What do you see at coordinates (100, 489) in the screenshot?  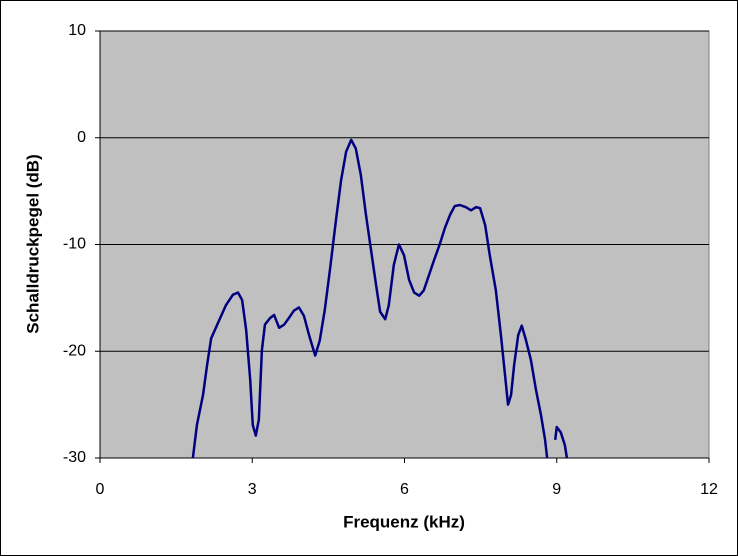 I see `x-tick-label: 0` at bounding box center [100, 489].